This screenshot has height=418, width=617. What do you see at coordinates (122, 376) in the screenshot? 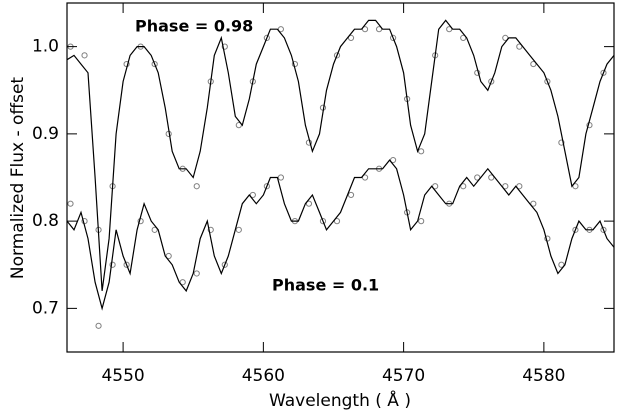
I see `x-tick-label: 4550` at bounding box center [122, 376].